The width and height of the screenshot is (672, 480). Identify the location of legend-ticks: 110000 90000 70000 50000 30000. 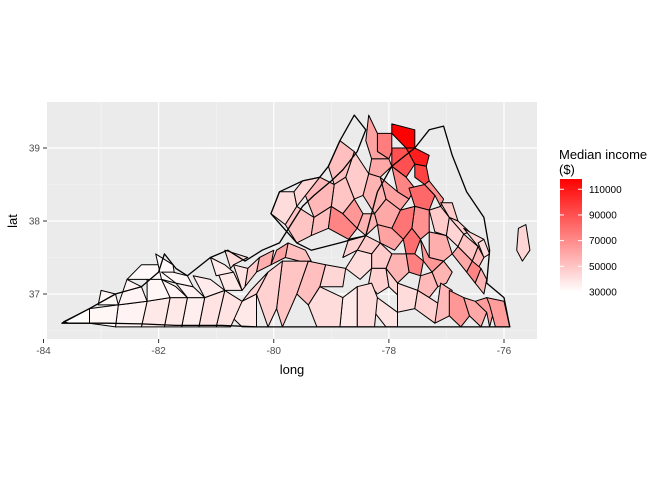
(591, 242).